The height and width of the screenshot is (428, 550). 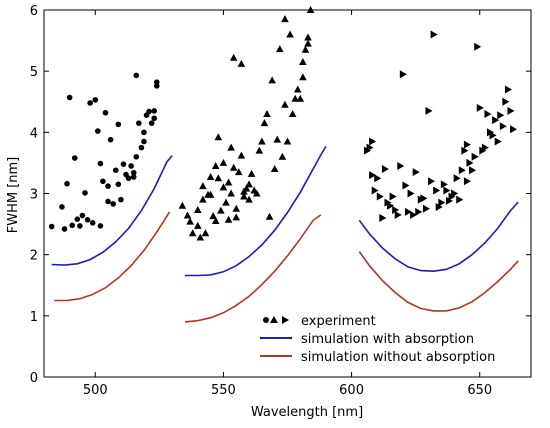 What do you see at coordinates (13, 195) in the screenshot?
I see `y-axis-title: FWHM [nm]` at bounding box center [13, 195].